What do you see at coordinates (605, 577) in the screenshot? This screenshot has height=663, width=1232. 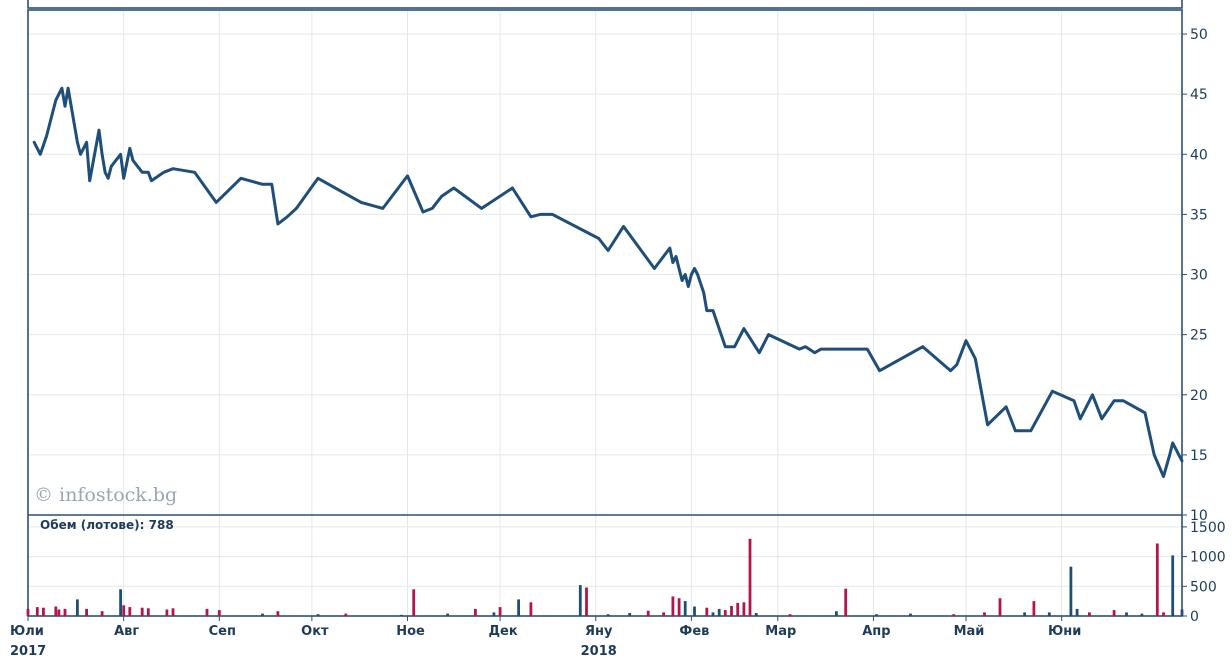 I see `volume-bars` at bounding box center [605, 577].